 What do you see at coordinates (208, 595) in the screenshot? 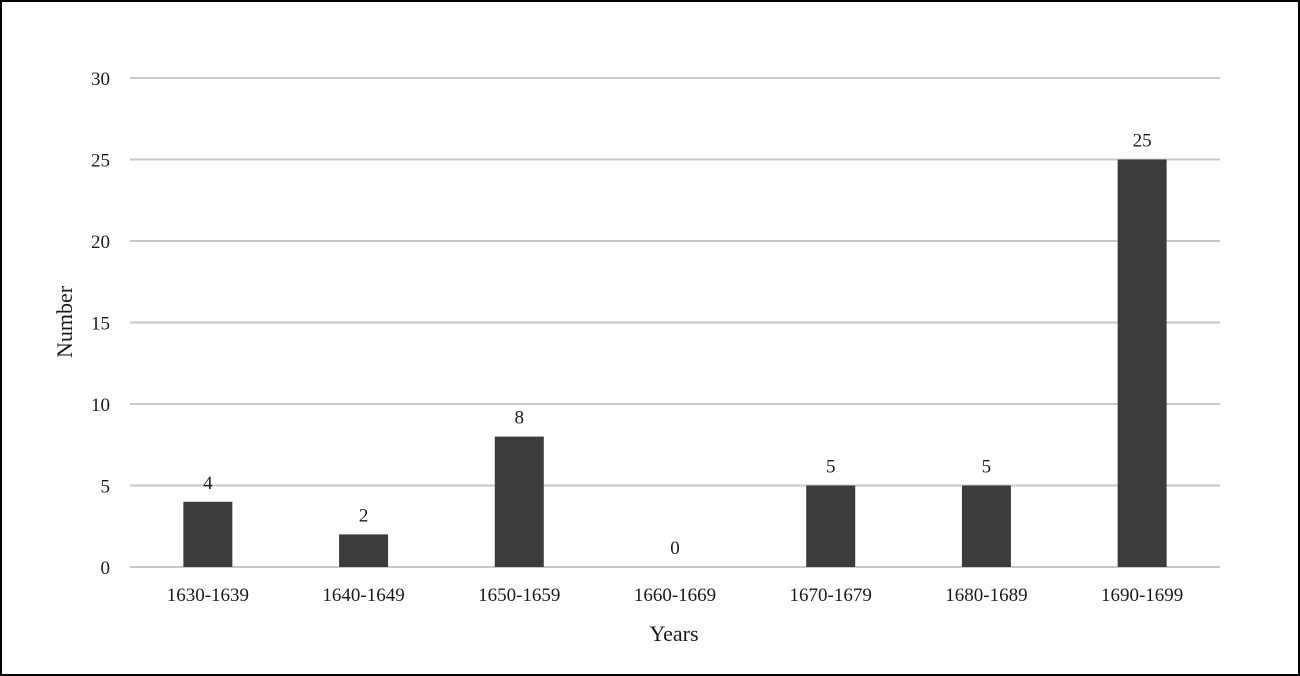
I see `x-category-label: 1630-1639` at bounding box center [208, 595].